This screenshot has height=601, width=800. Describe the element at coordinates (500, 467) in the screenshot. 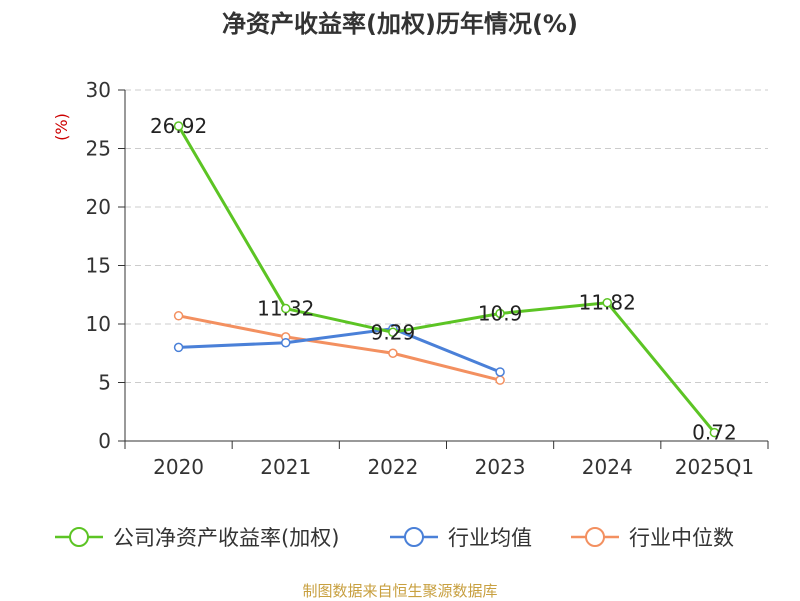

I see `x-tick-label-2023: 2023` at that location.